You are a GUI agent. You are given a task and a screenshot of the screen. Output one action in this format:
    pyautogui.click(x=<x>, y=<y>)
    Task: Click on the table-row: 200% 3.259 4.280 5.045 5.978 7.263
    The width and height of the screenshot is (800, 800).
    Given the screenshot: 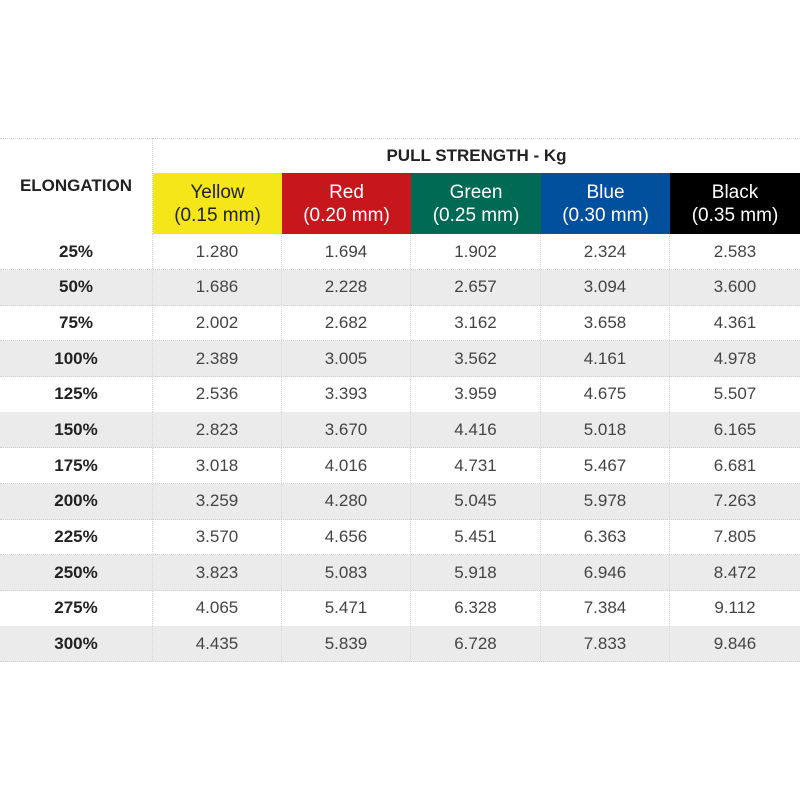 What is the action you would take?
    pyautogui.click(x=400, y=501)
    